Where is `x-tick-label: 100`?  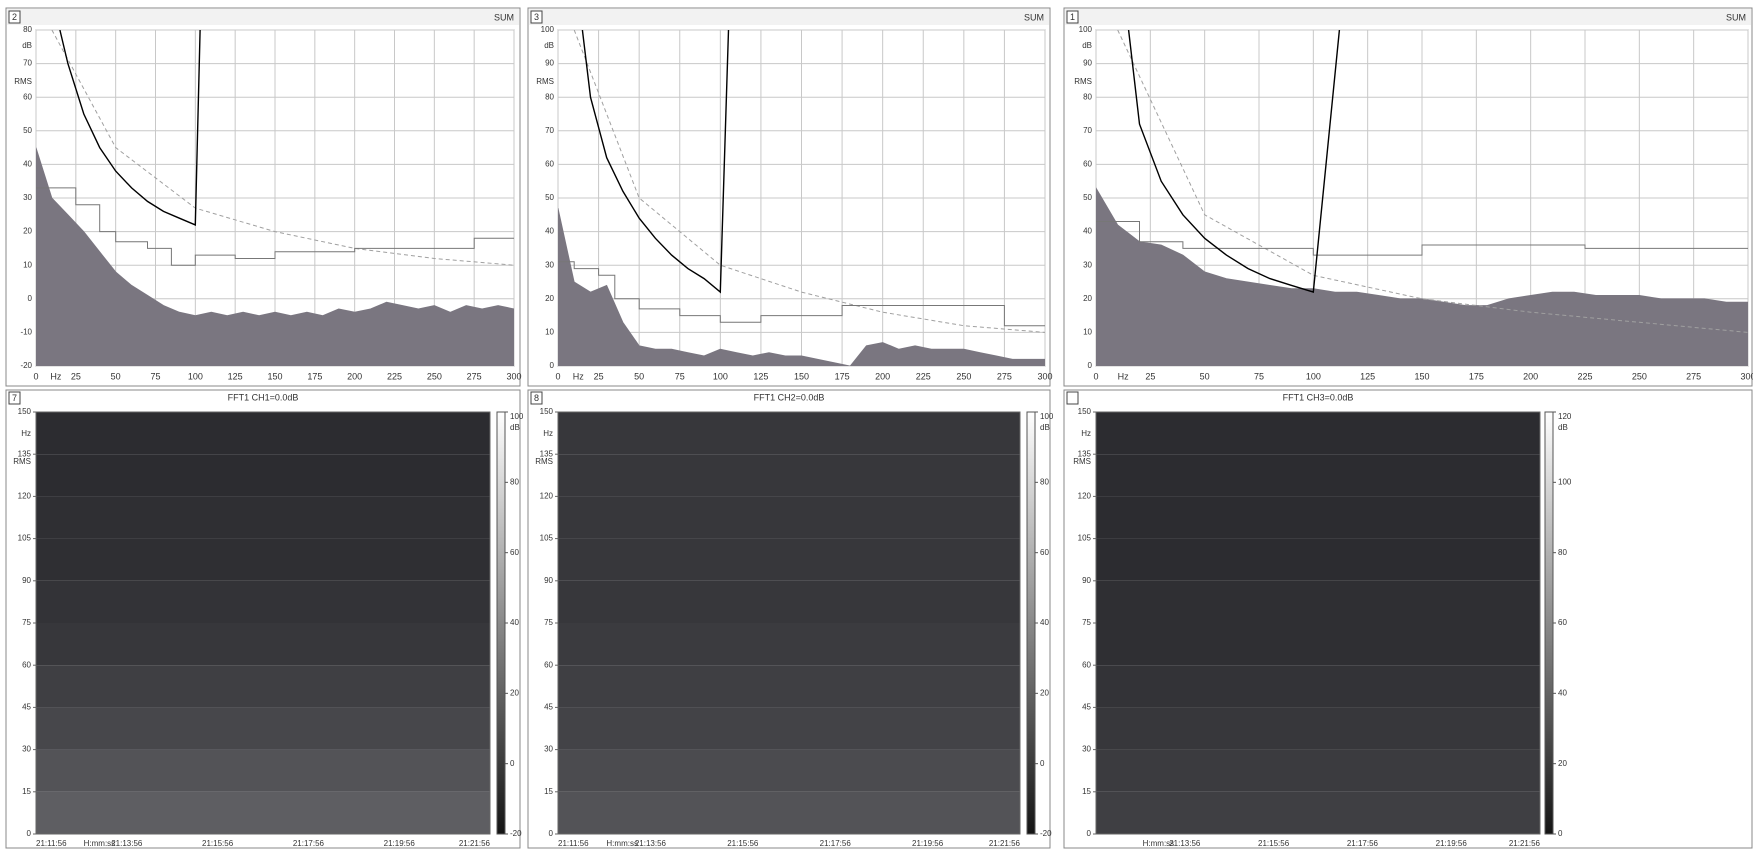
x-tick-label: 100 is located at coordinates (1313, 376).